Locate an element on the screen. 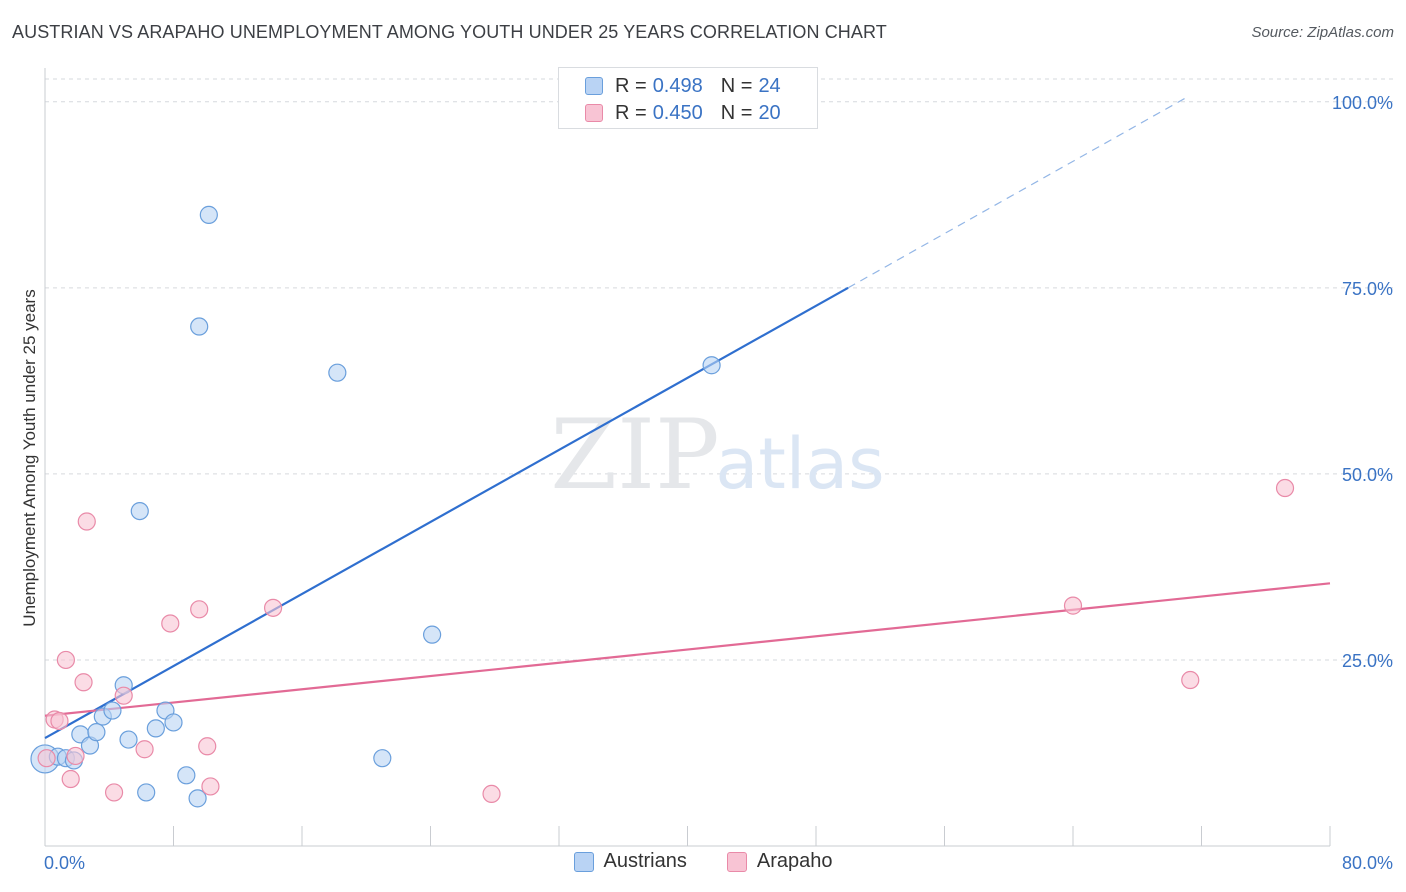  austrians-trend-extension is located at coordinates (1016, 193).